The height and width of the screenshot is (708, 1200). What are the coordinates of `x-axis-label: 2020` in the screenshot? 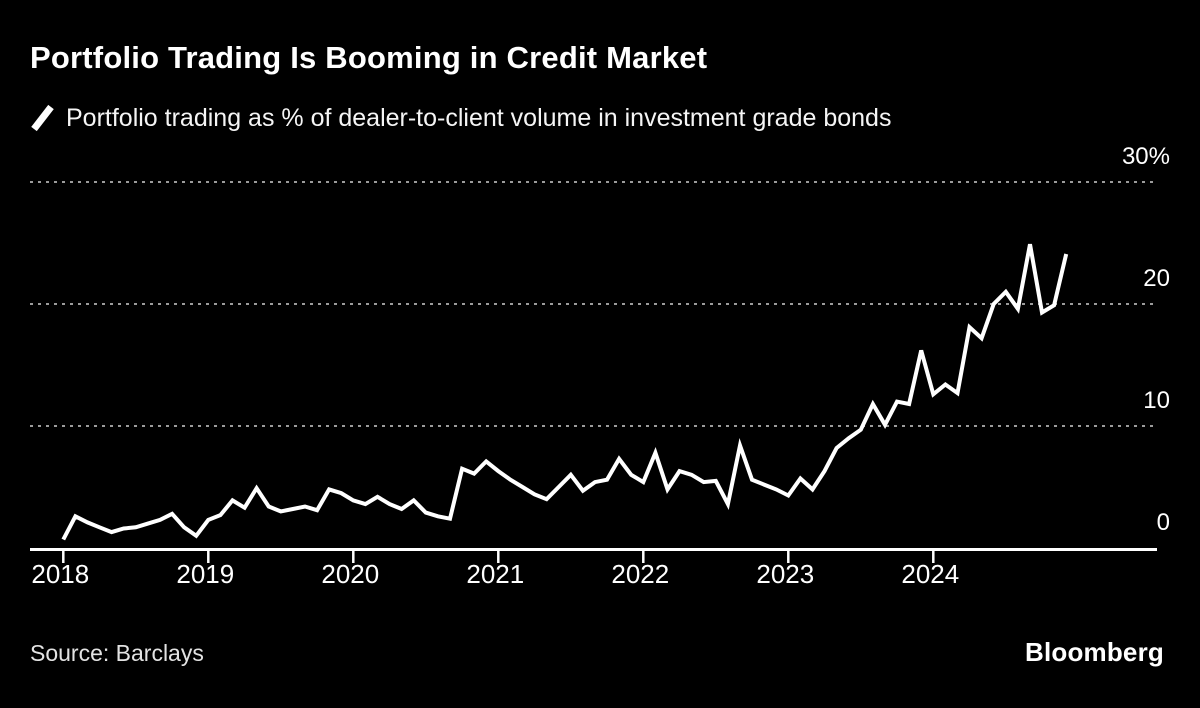 It's located at (350, 574).